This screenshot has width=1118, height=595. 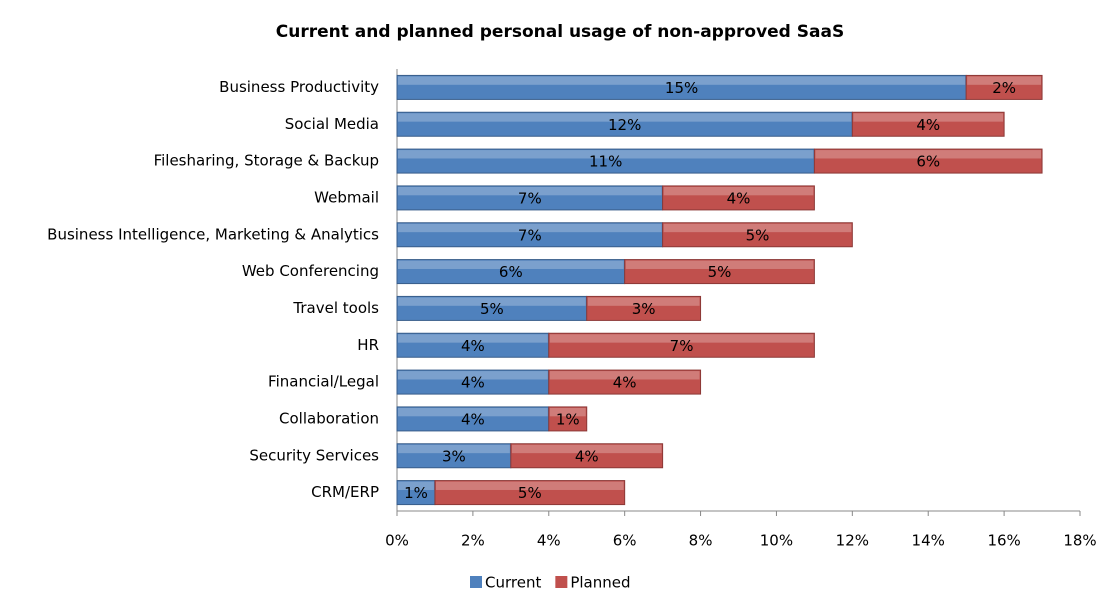 I want to click on x-tick-label: 16%, so click(x=1003, y=541).